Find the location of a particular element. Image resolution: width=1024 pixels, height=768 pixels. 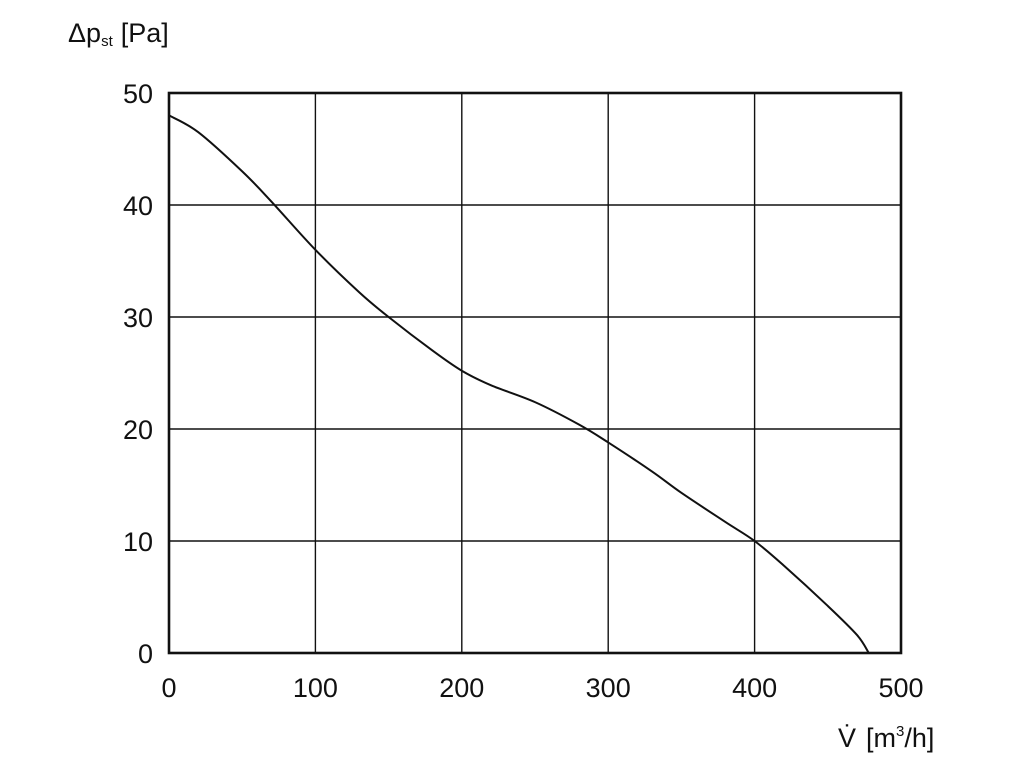

y-tick-label: 30 is located at coordinates (138, 318).